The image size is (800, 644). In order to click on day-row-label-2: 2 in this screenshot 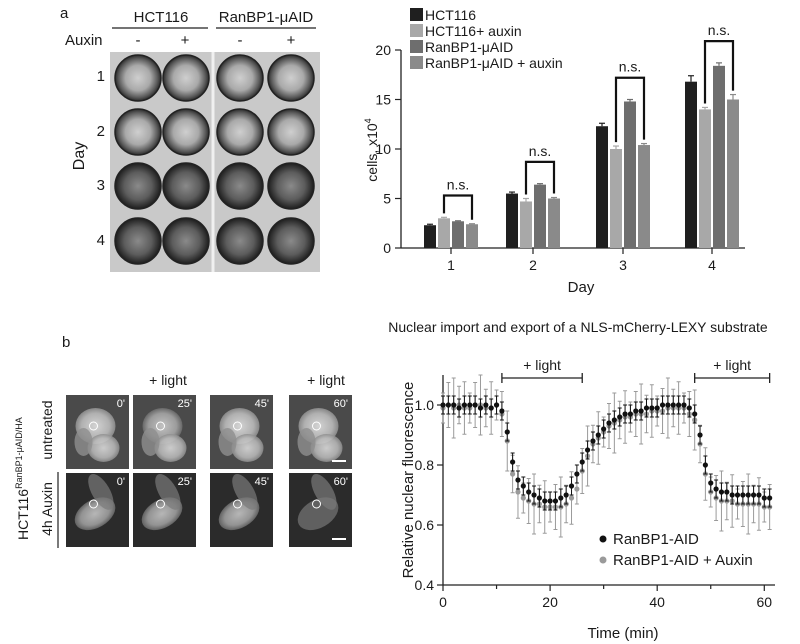, I will do `click(101, 131)`.